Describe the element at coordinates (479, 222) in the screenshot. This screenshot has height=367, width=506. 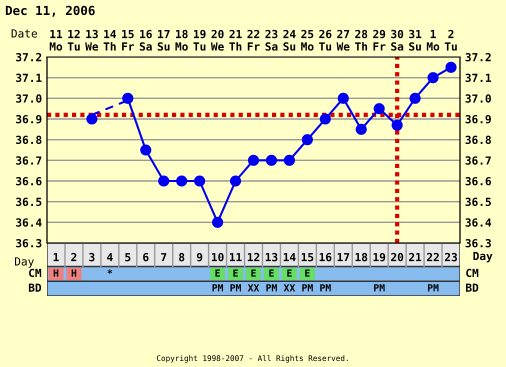
I see `y2-tick-label: 36.4` at that location.